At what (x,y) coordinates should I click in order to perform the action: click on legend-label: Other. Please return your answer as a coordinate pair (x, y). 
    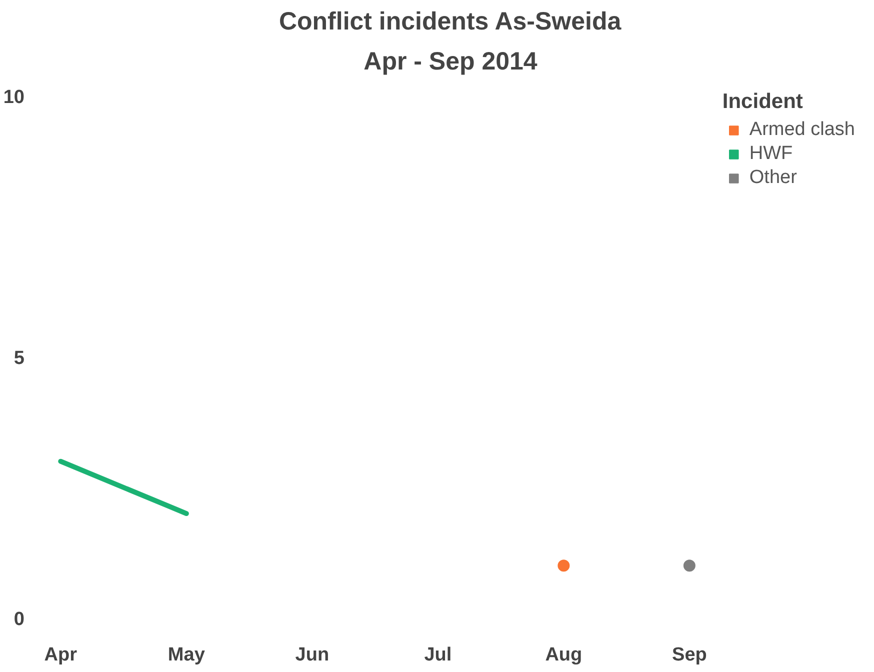
    Looking at the image, I should click on (773, 178).